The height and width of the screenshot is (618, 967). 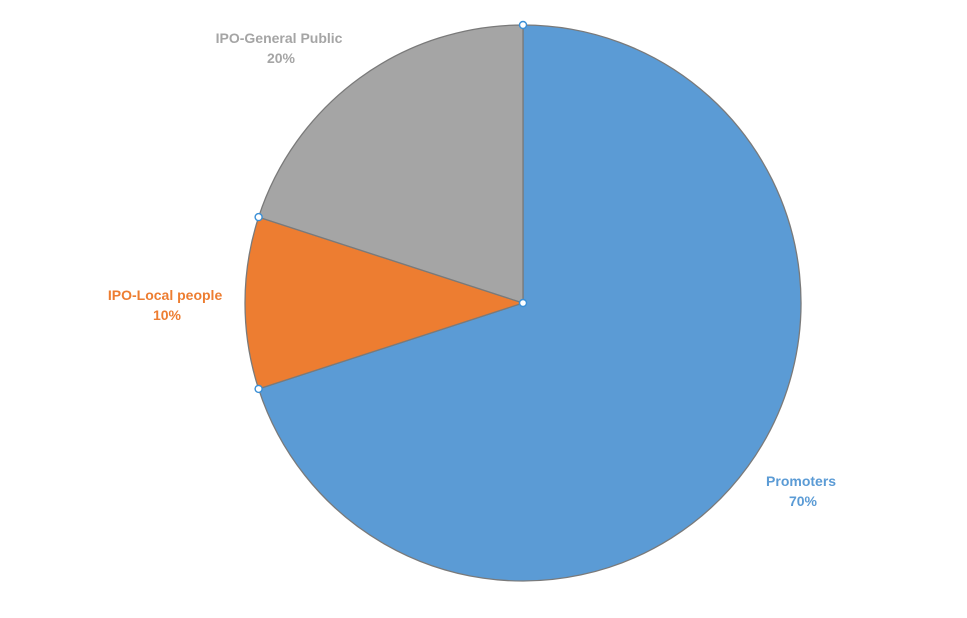 I want to click on data-label-ipo-local-people-percent: 10%, so click(x=167, y=315).